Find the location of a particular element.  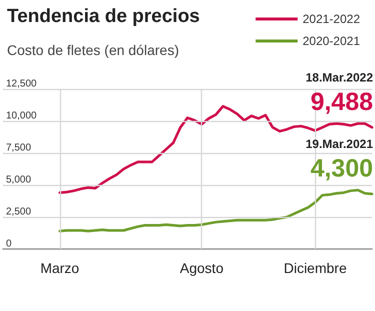

legend-label: 2020-2021 is located at coordinates (331, 41).